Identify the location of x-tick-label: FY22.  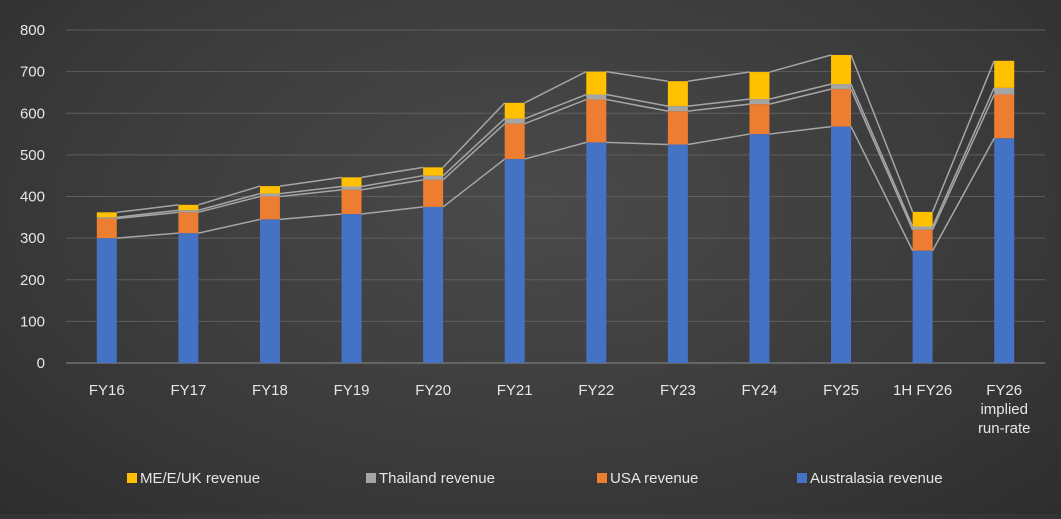
(596, 390).